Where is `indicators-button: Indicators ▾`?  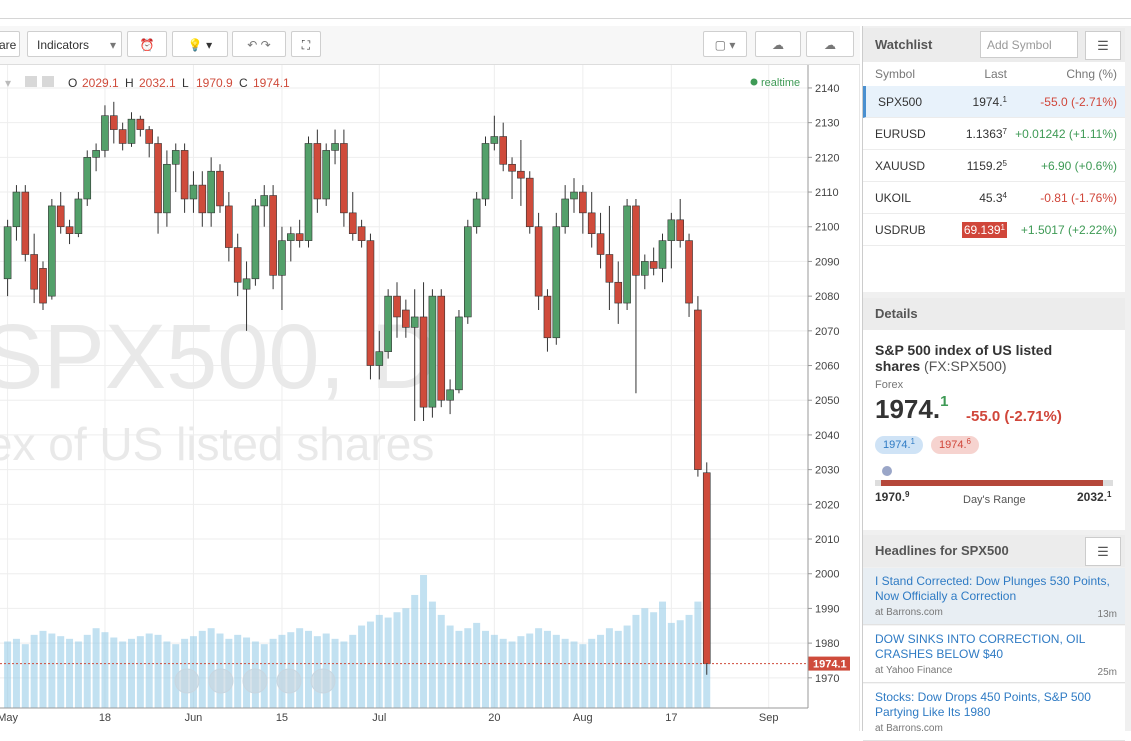 indicators-button: Indicators ▾ is located at coordinates (74, 44).